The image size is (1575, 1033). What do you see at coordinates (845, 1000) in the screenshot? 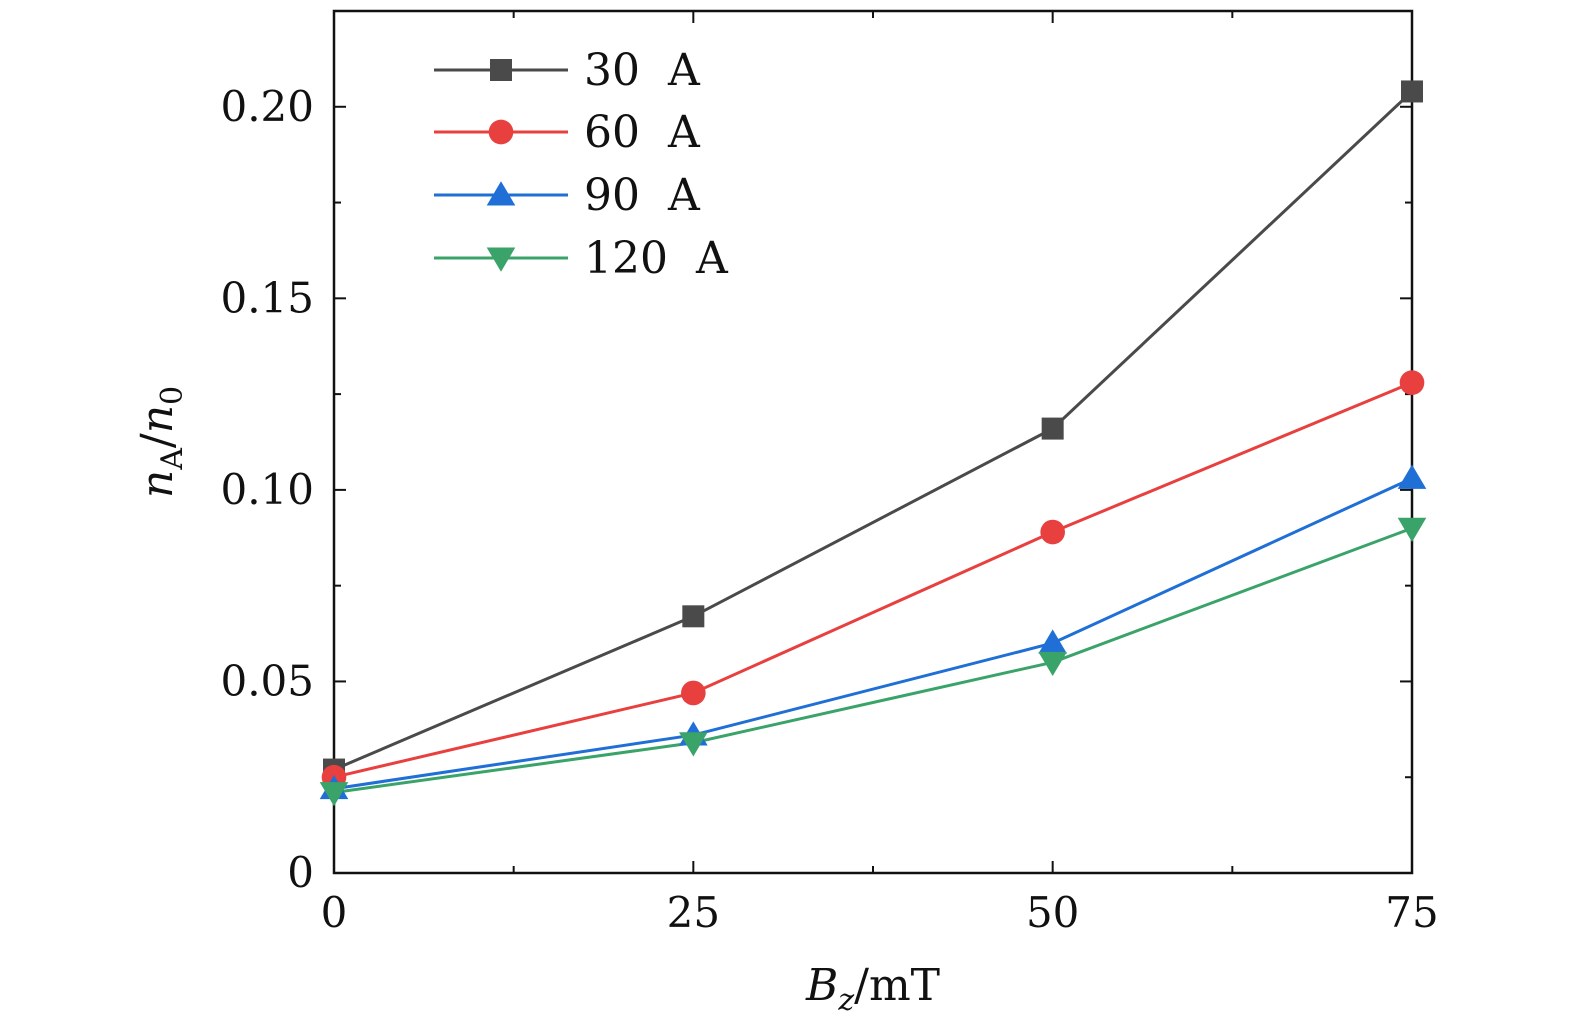
I see `x-axis-label-sub: z` at bounding box center [845, 1000].